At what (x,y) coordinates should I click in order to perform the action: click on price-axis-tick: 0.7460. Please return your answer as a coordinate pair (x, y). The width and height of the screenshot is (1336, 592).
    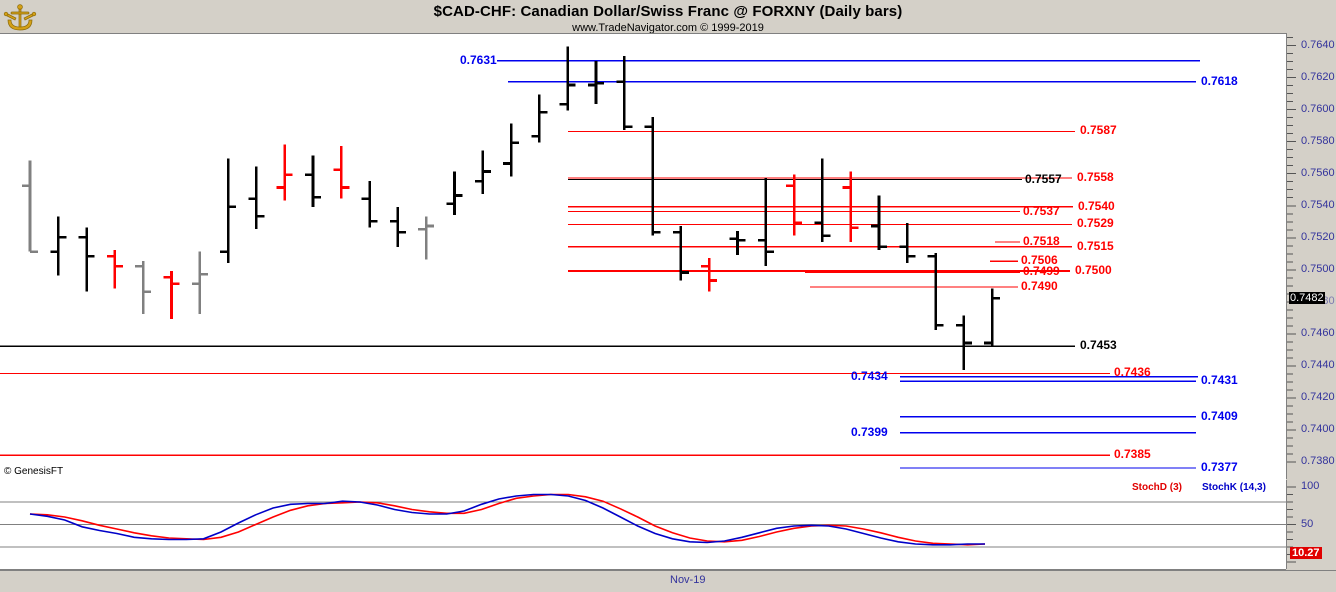
    Looking at the image, I should click on (1318, 332).